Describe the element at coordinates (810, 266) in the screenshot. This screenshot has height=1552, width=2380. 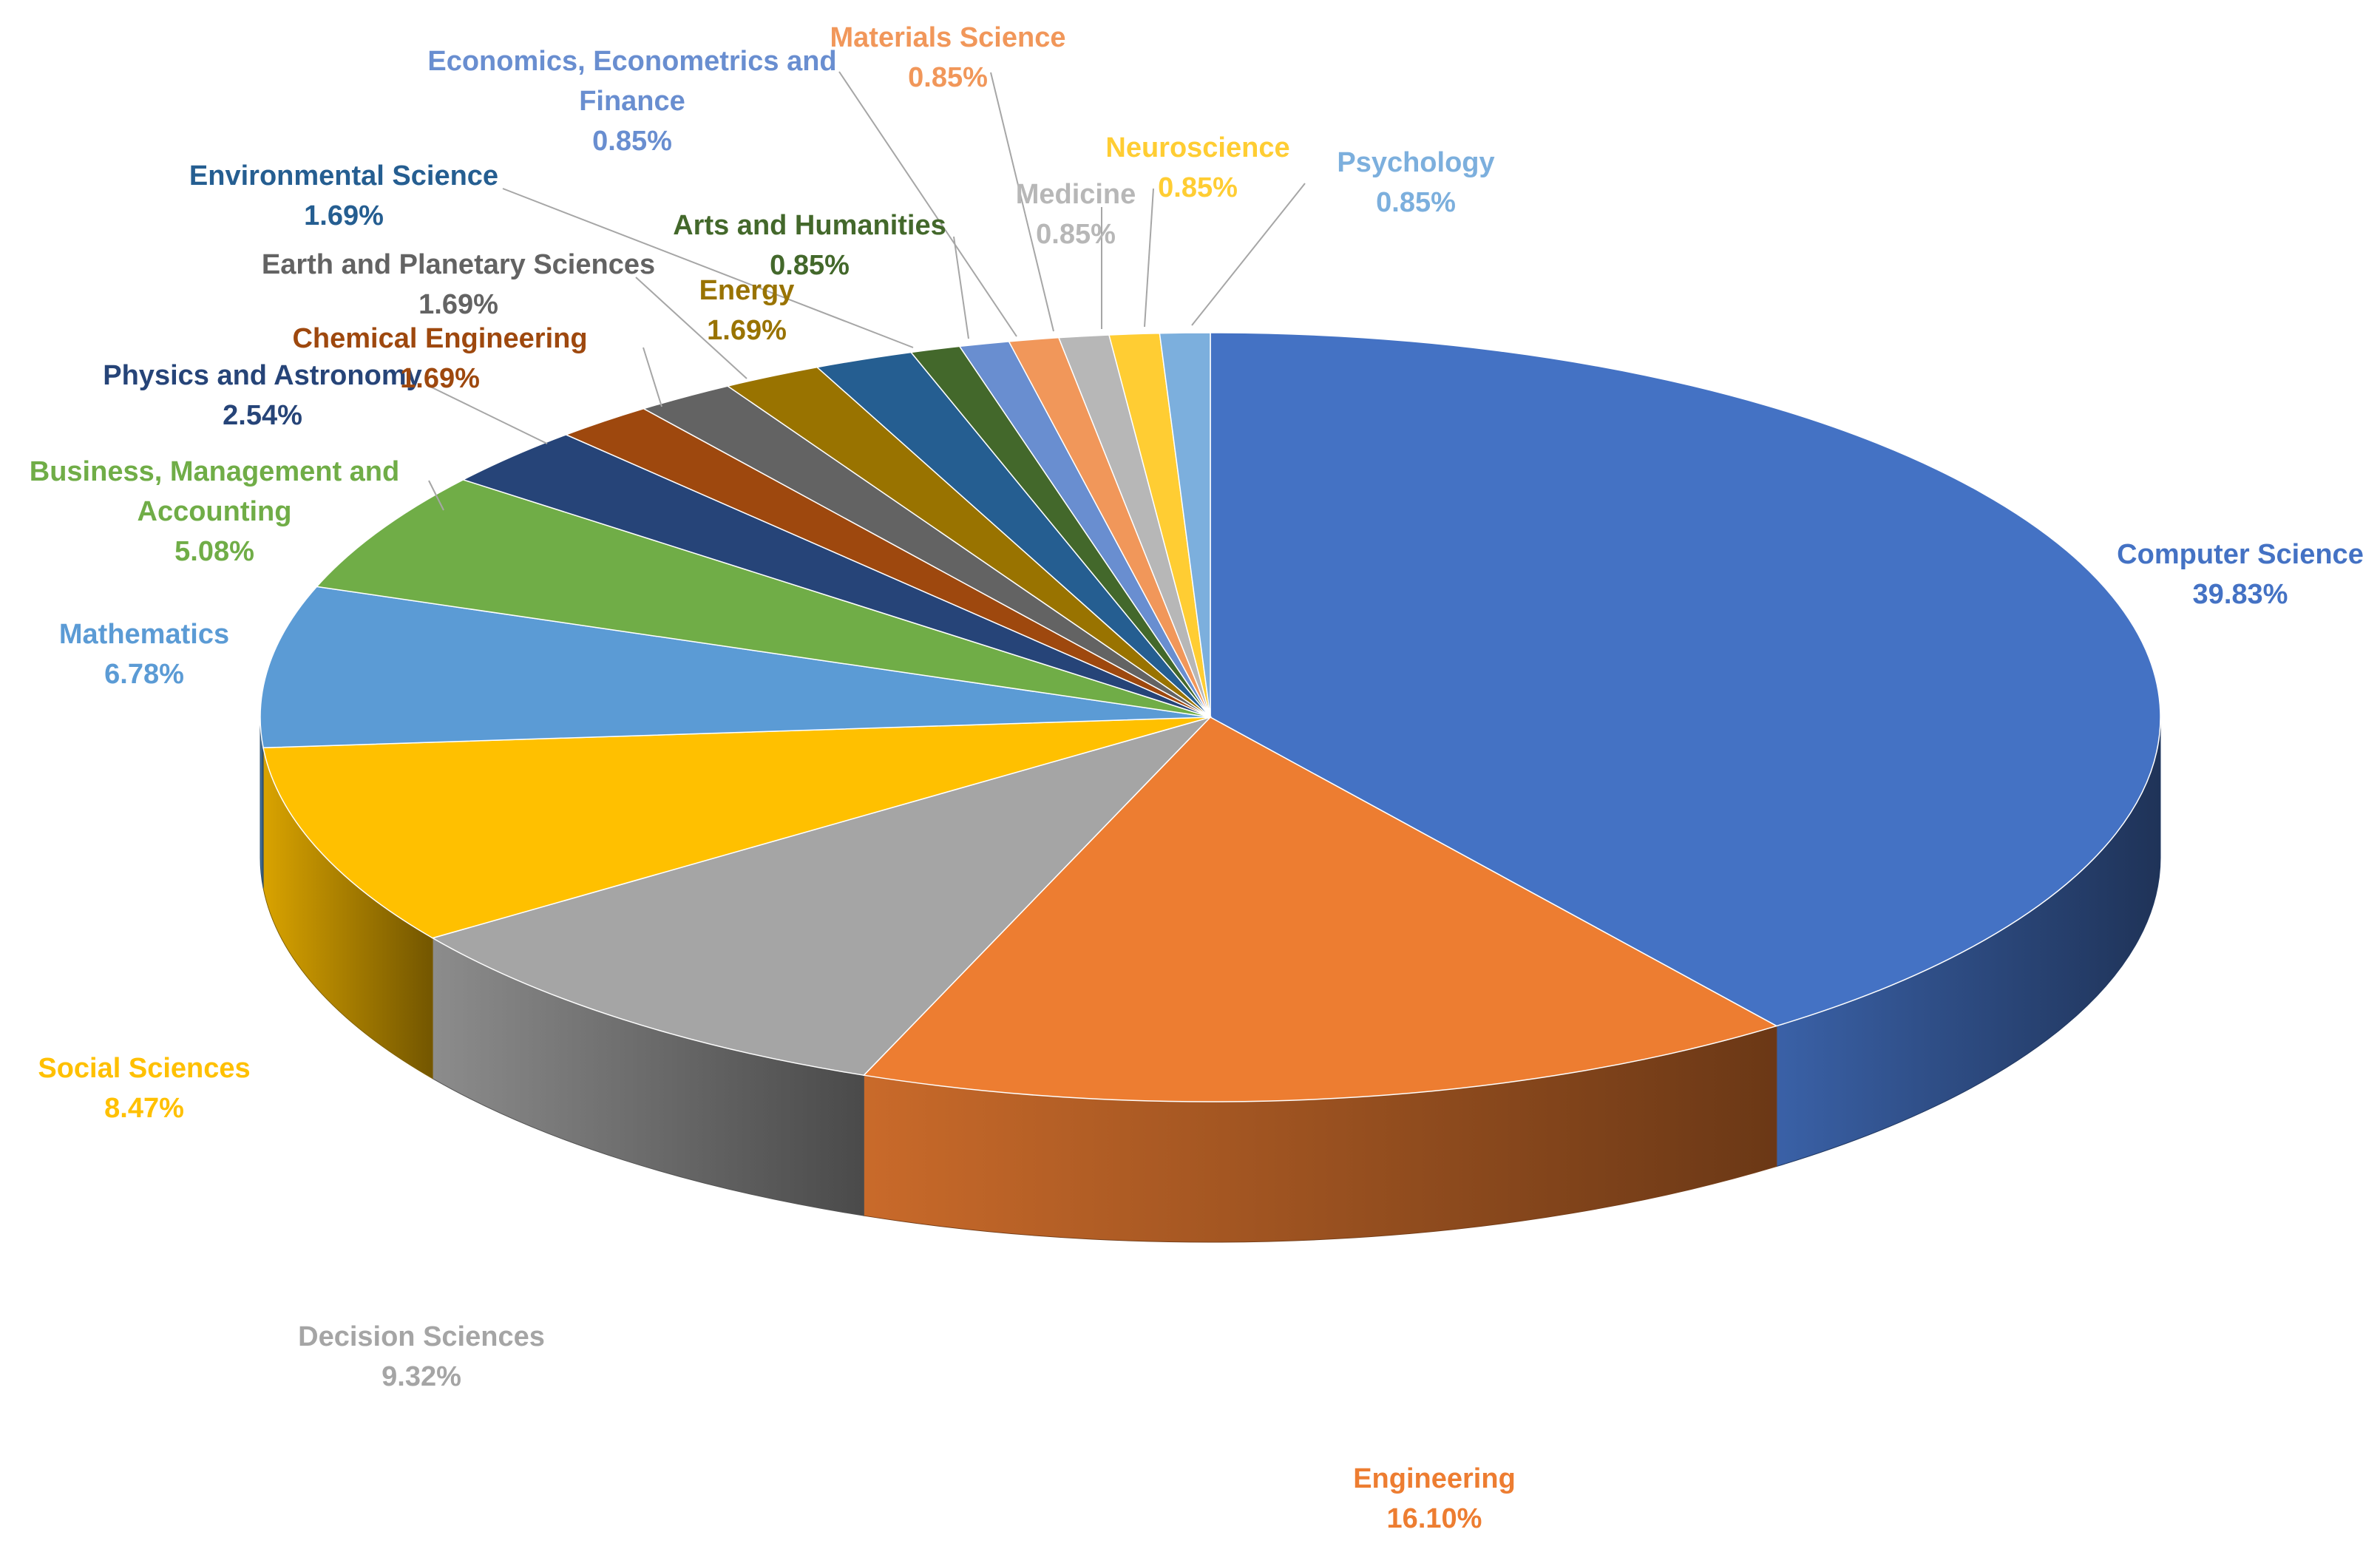
I see `slice-value-11: 0.85%` at that location.